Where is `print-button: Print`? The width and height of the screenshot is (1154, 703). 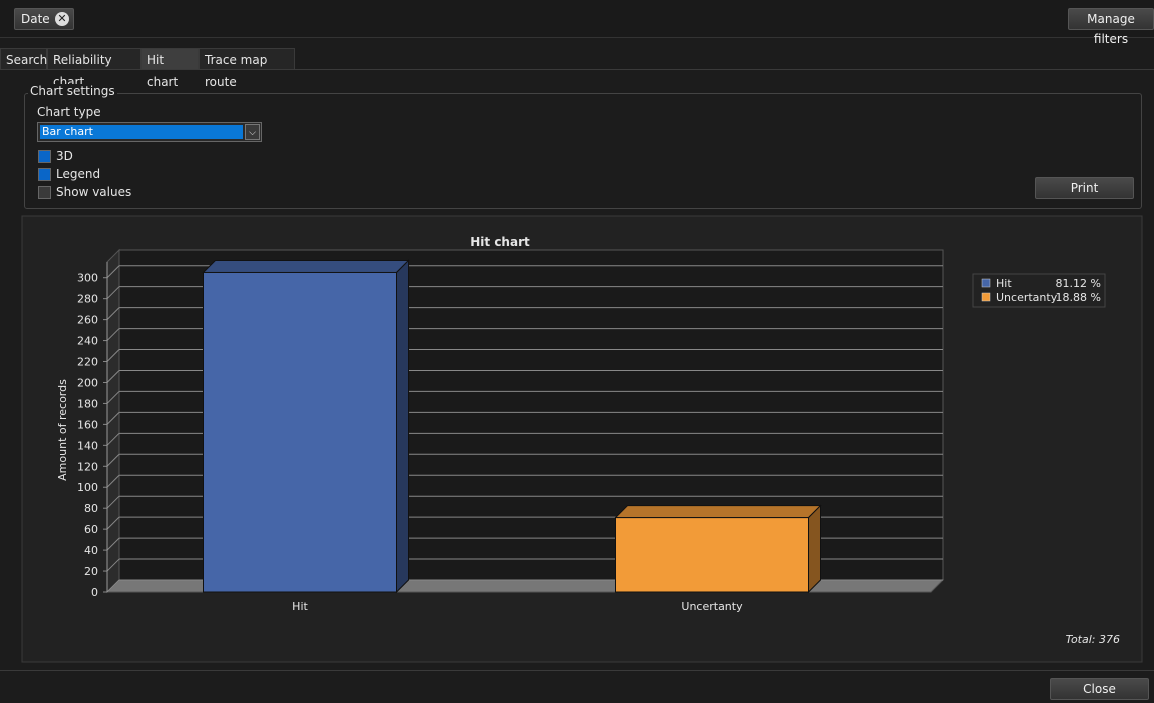 print-button: Print is located at coordinates (1084, 188).